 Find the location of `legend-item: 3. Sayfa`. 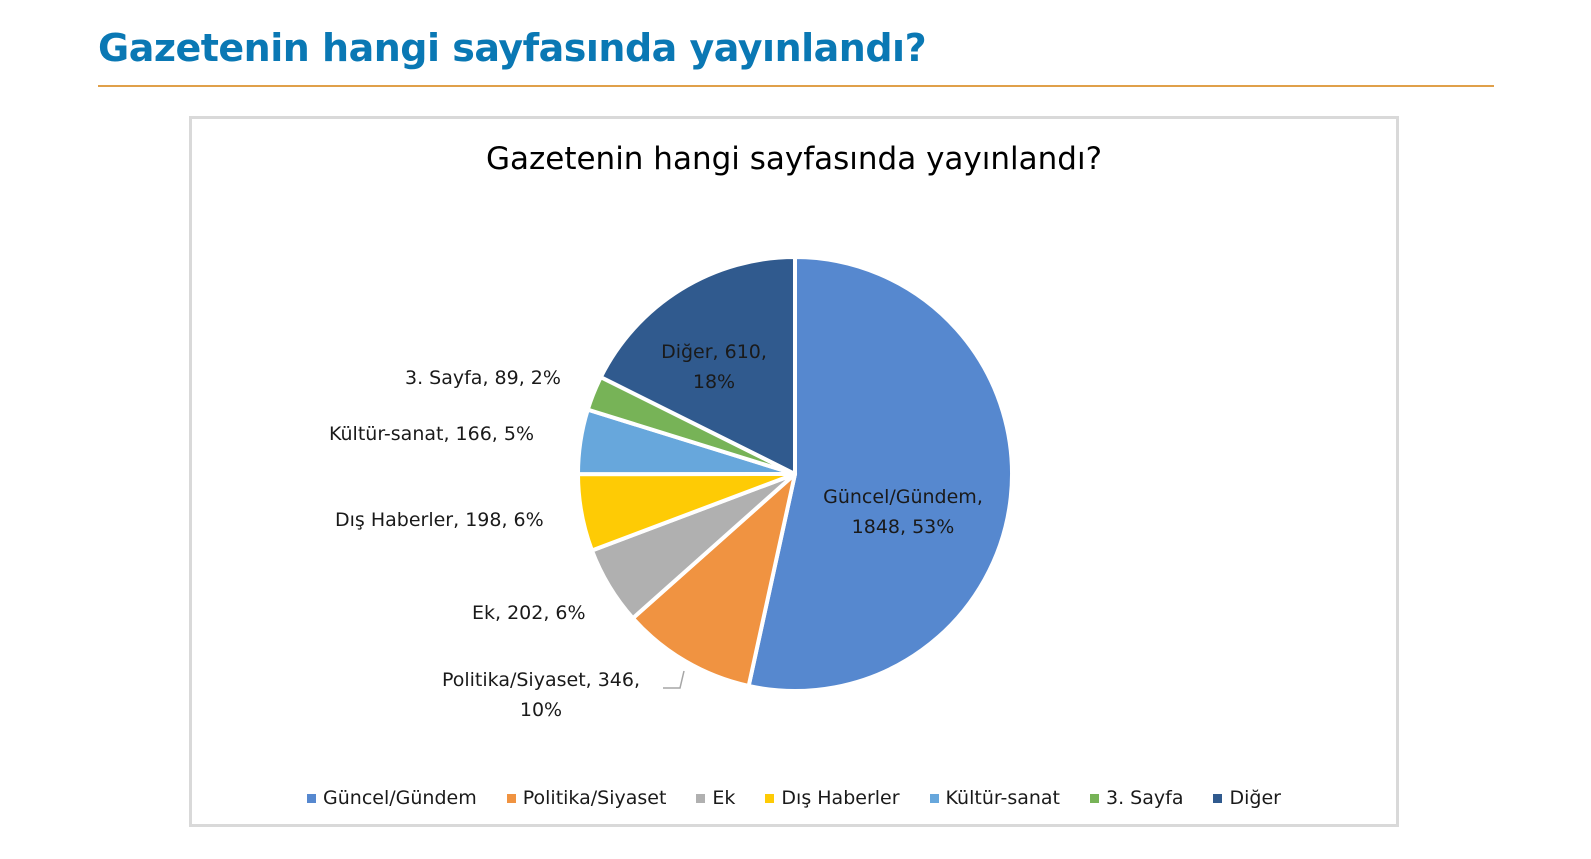

legend-item: 3. Sayfa is located at coordinates (1136, 798).